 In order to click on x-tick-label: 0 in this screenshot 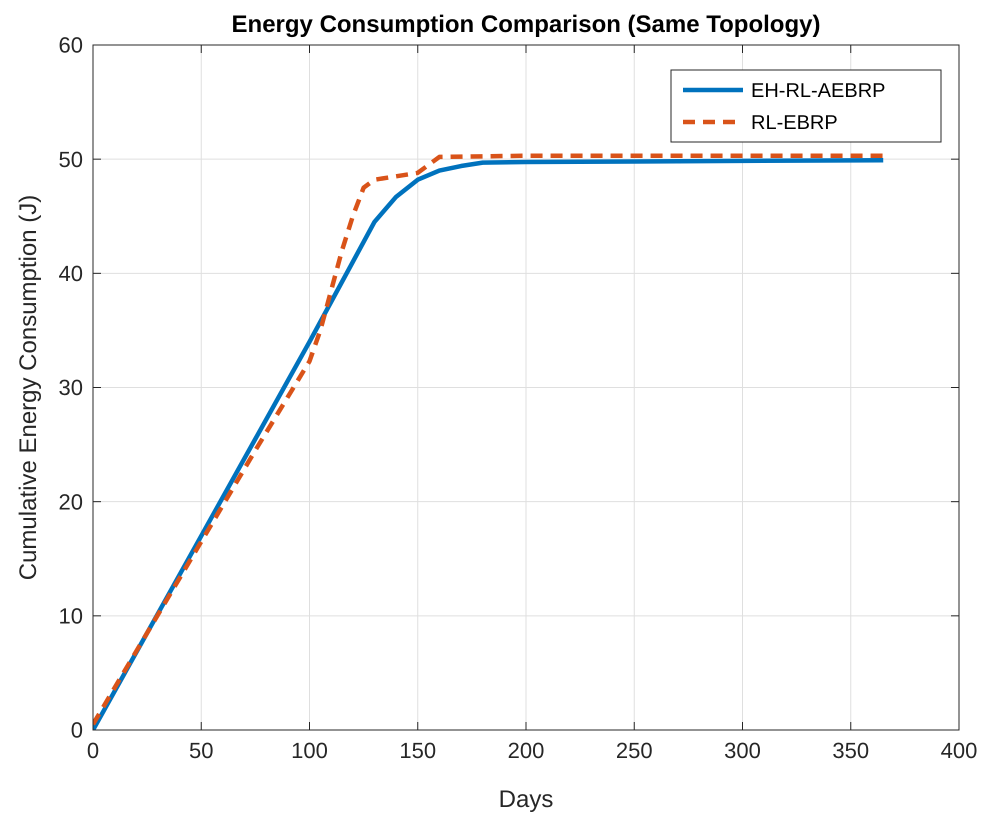, I will do `click(93, 750)`.